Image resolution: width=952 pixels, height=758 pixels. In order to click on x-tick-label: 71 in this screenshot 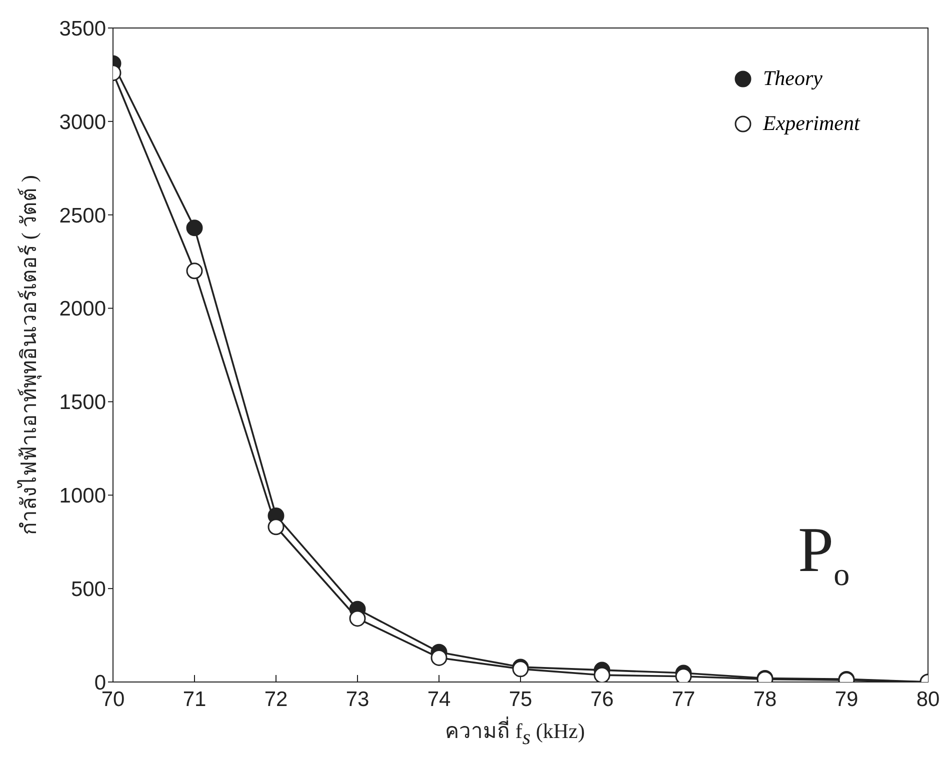, I will do `click(194, 699)`.